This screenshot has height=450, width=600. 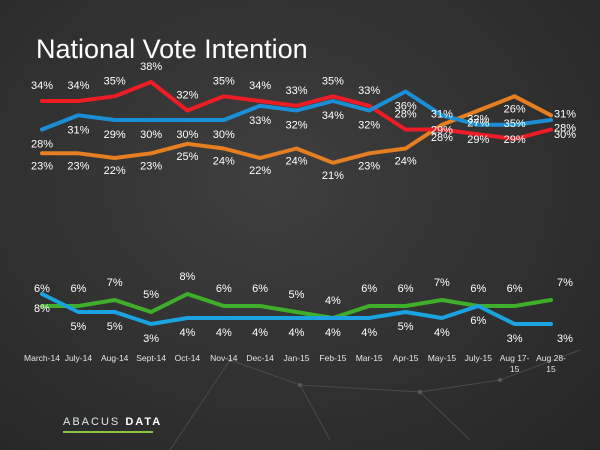 What do you see at coordinates (108, 432) in the screenshot?
I see `logo-underline` at bounding box center [108, 432].